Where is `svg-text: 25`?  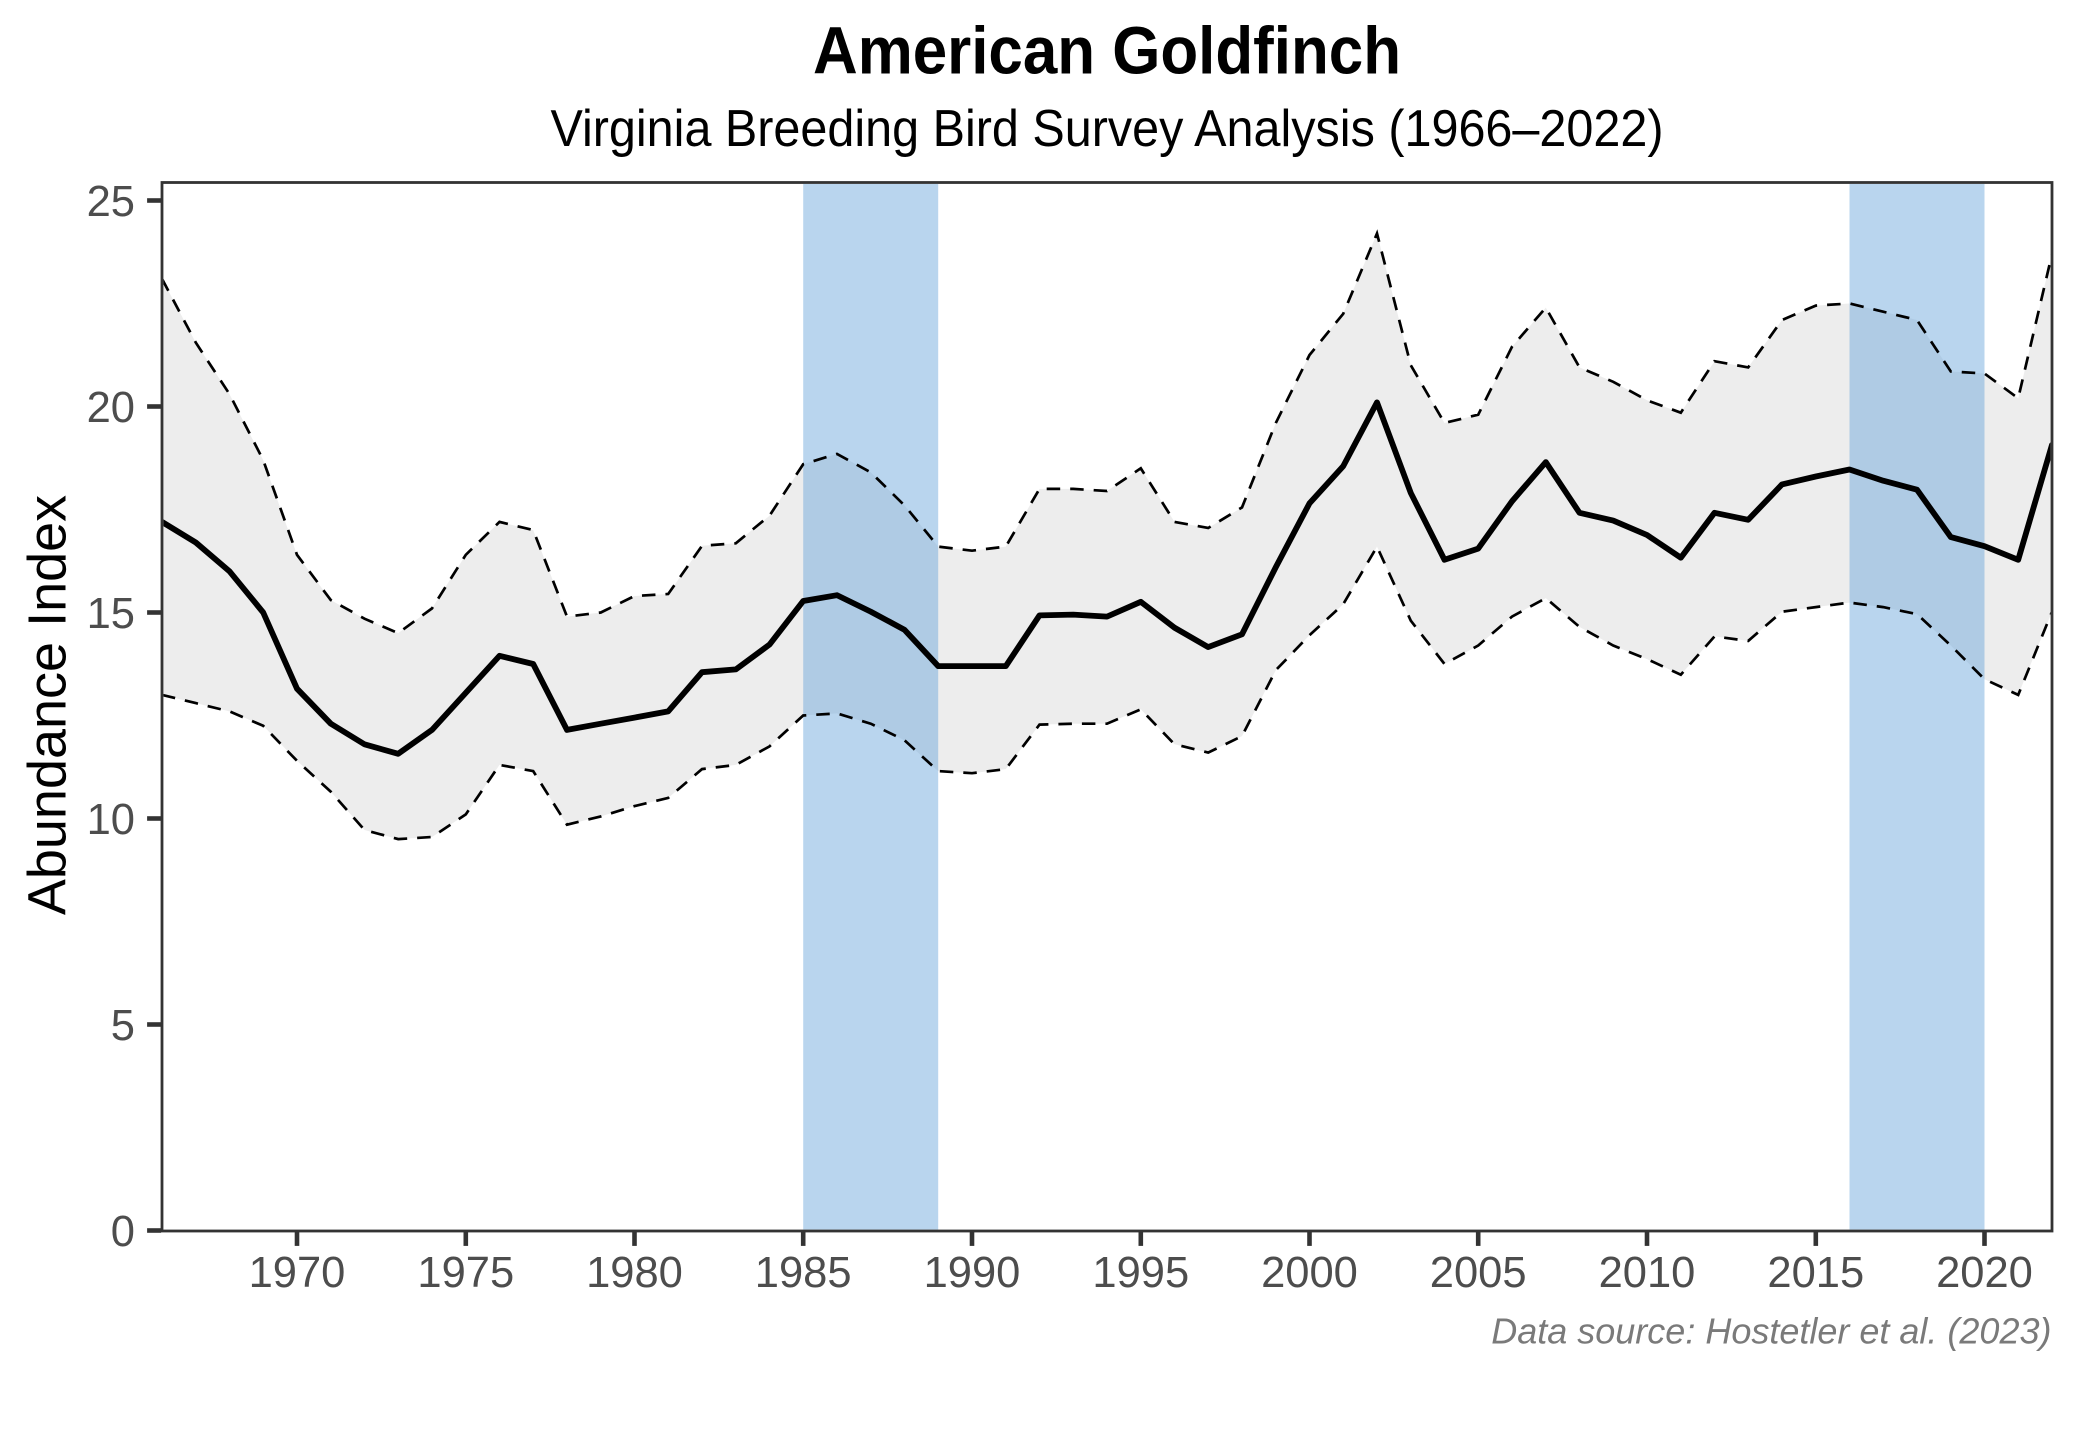 svg-text: 25 is located at coordinates (111, 202).